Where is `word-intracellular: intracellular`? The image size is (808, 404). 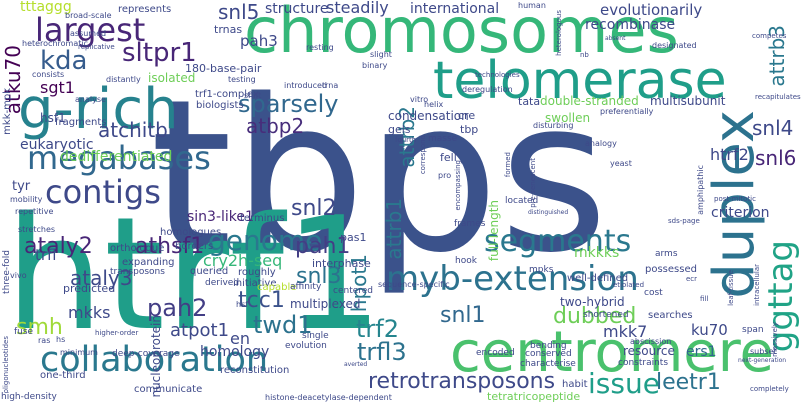 word-intracellular: intracellular is located at coordinates (757, 285).